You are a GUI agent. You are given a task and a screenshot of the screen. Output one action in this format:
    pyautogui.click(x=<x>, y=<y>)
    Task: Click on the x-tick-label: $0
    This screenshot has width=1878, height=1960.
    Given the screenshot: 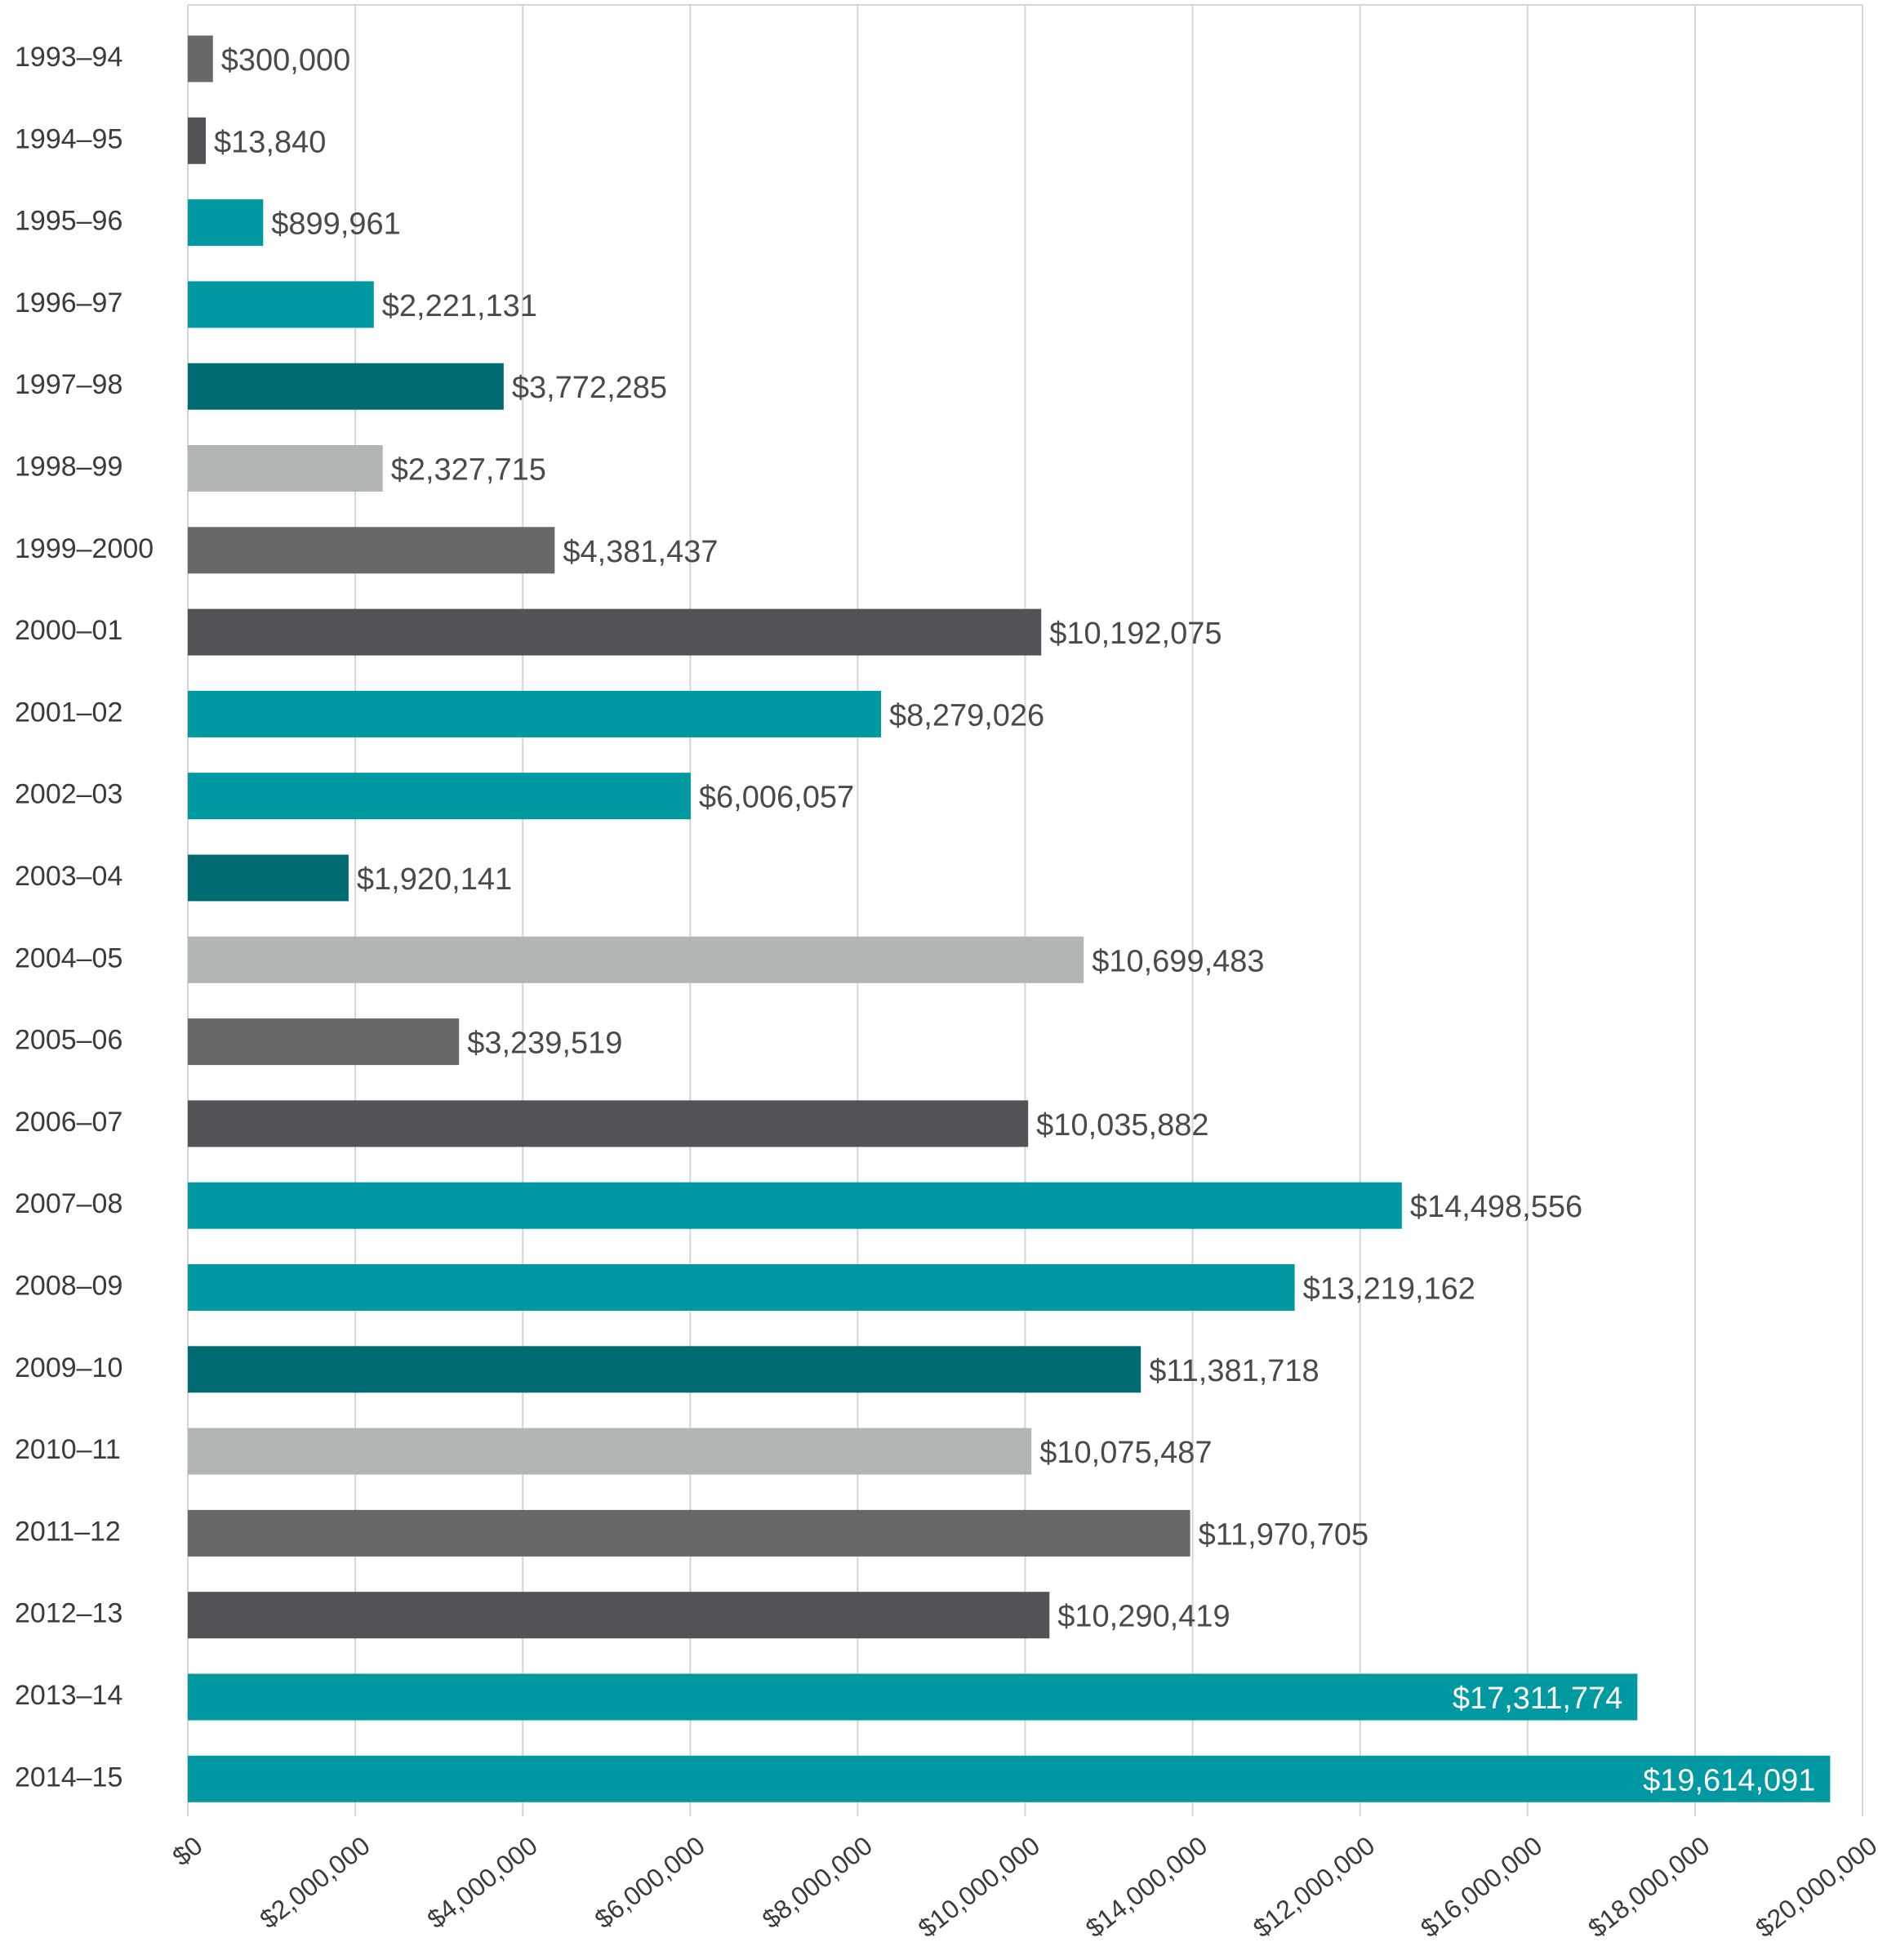 What is the action you would take?
    pyautogui.click(x=187, y=1850)
    